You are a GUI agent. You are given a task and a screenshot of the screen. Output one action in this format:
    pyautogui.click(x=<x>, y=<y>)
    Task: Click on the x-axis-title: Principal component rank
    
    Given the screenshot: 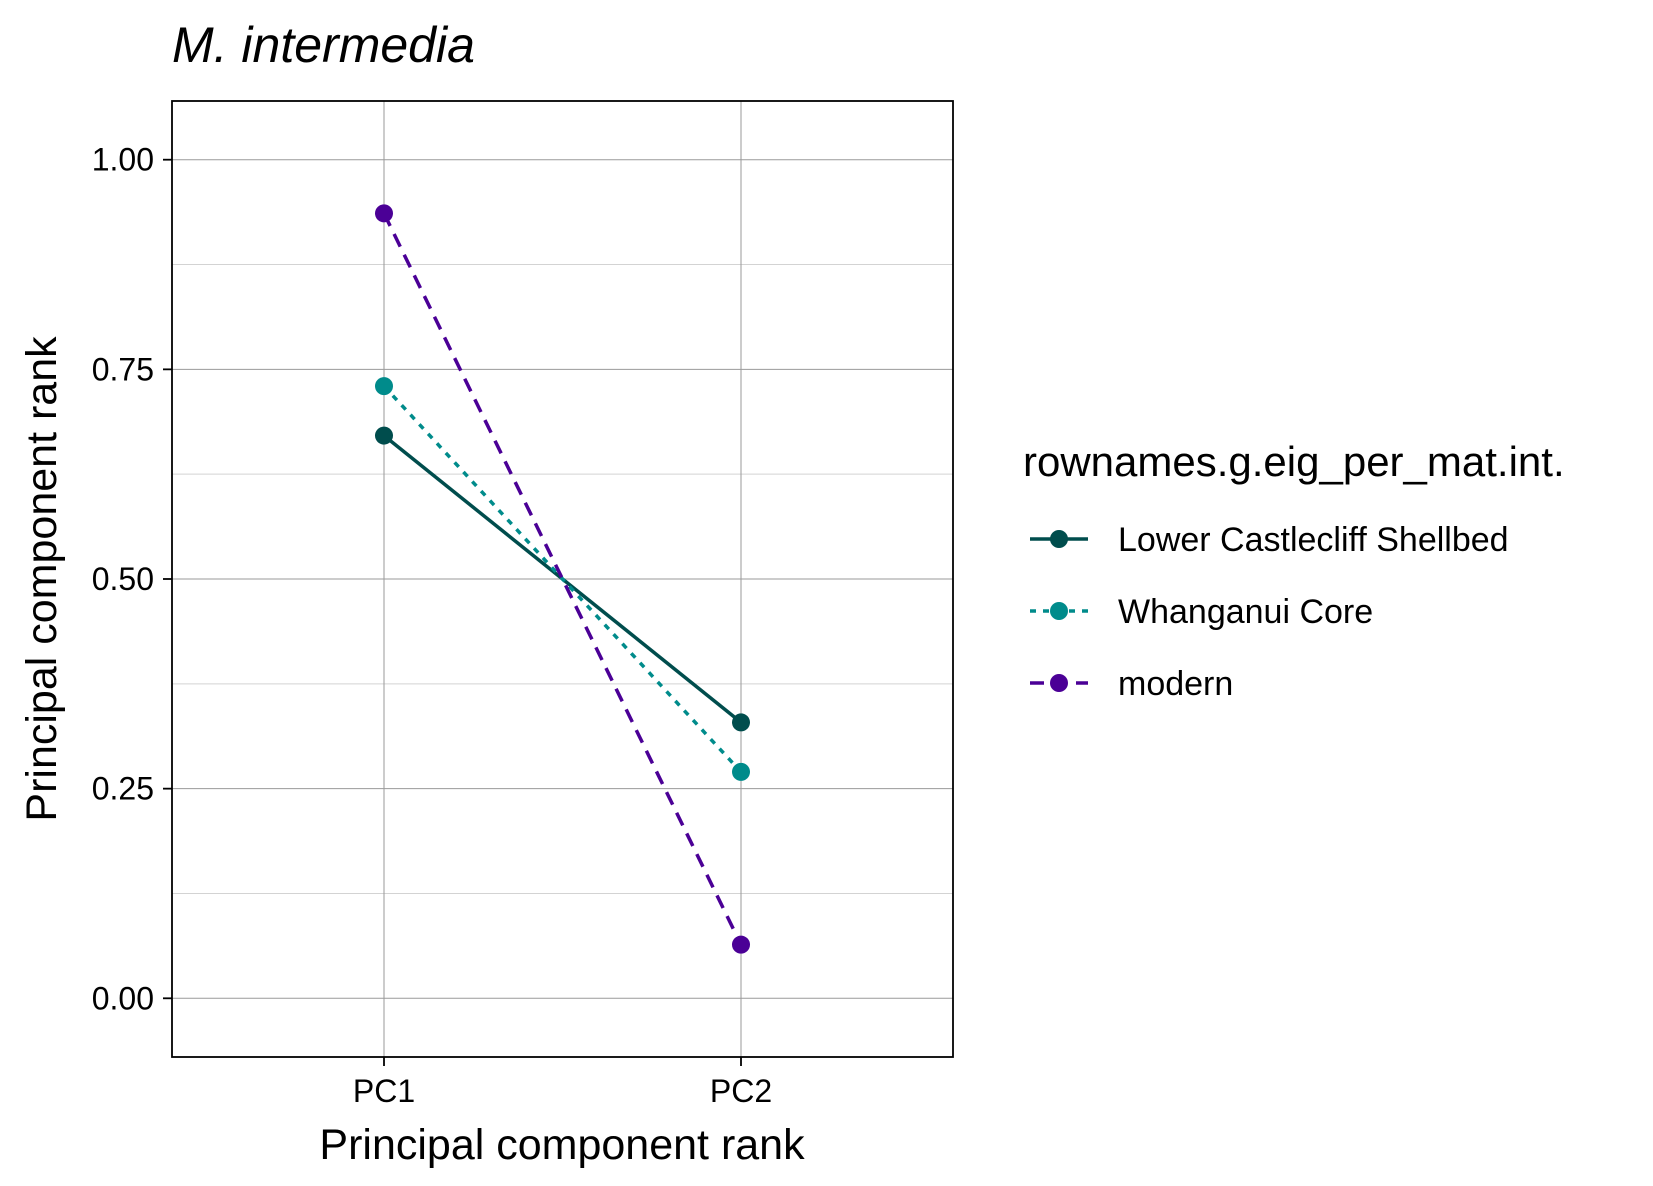 What is the action you would take?
    pyautogui.click(x=562, y=1145)
    